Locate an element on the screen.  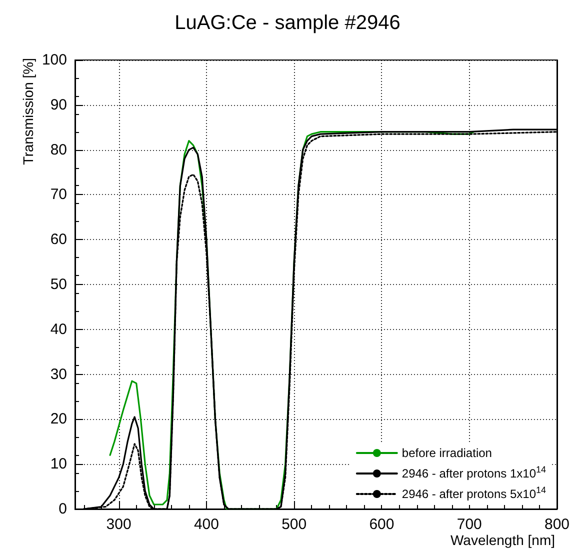
x-tick-label: 400 is located at coordinates (206, 524).